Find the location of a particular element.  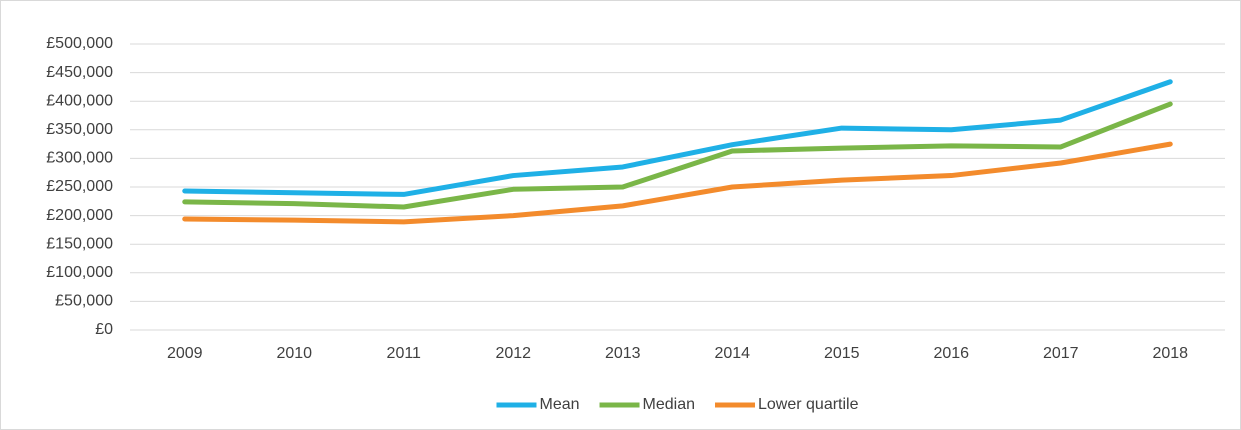

y-tick-label: £300,000 is located at coordinates (79, 158).